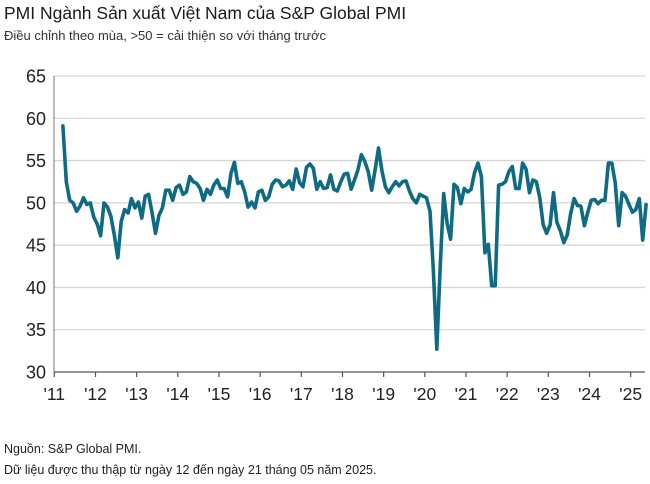 This screenshot has height=484, width=650. Describe the element at coordinates (342, 394) in the screenshot. I see `x-tick-label: '18` at that location.